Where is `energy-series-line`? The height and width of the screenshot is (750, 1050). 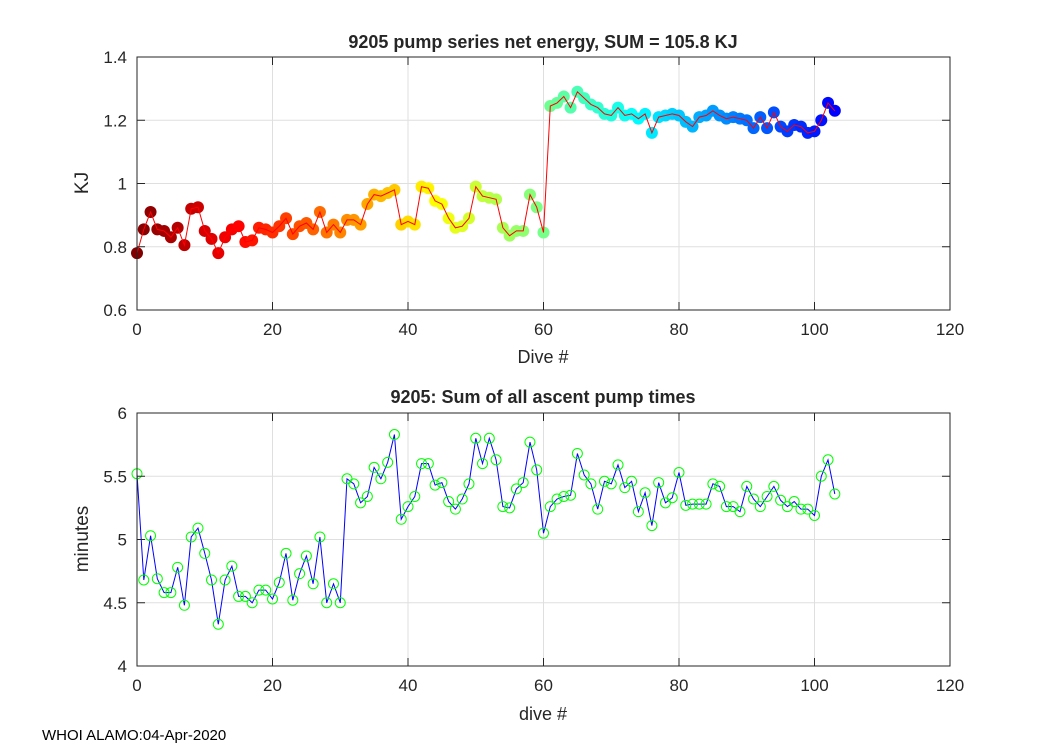
energy-series-line is located at coordinates (486, 172).